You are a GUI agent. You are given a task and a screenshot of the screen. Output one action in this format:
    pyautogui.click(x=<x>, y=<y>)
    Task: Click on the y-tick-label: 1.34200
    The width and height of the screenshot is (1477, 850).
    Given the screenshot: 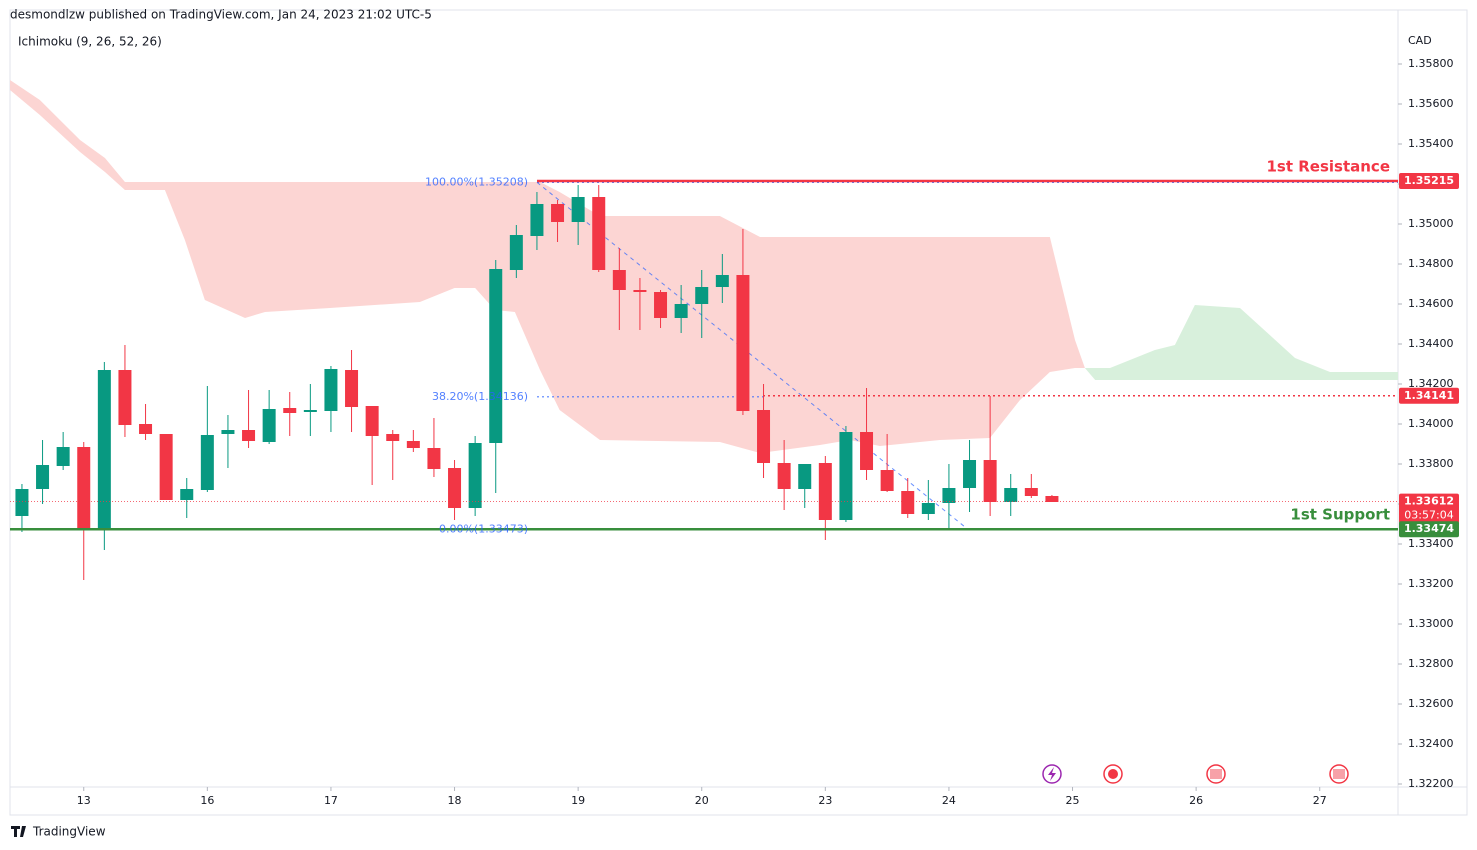 What is the action you would take?
    pyautogui.click(x=1431, y=383)
    